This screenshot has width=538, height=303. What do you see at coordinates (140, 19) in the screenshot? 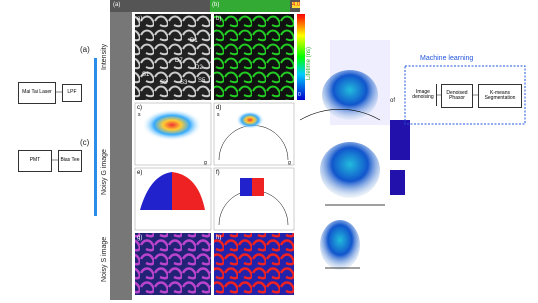
I see `panel-label: a)` at bounding box center [140, 19].